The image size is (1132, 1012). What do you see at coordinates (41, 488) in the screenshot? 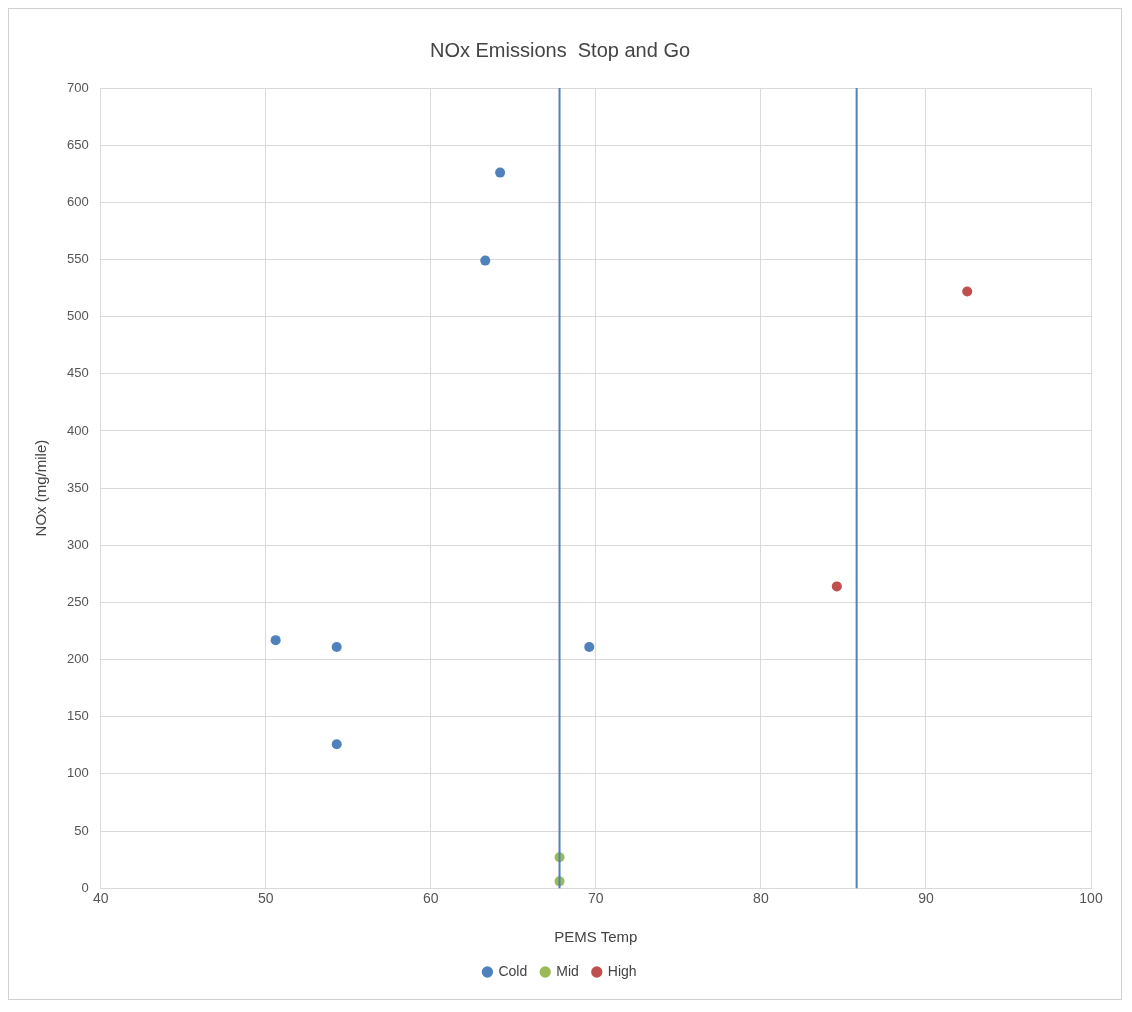
I see `y-axis-title: NOx (mg/mile)` at bounding box center [41, 488].